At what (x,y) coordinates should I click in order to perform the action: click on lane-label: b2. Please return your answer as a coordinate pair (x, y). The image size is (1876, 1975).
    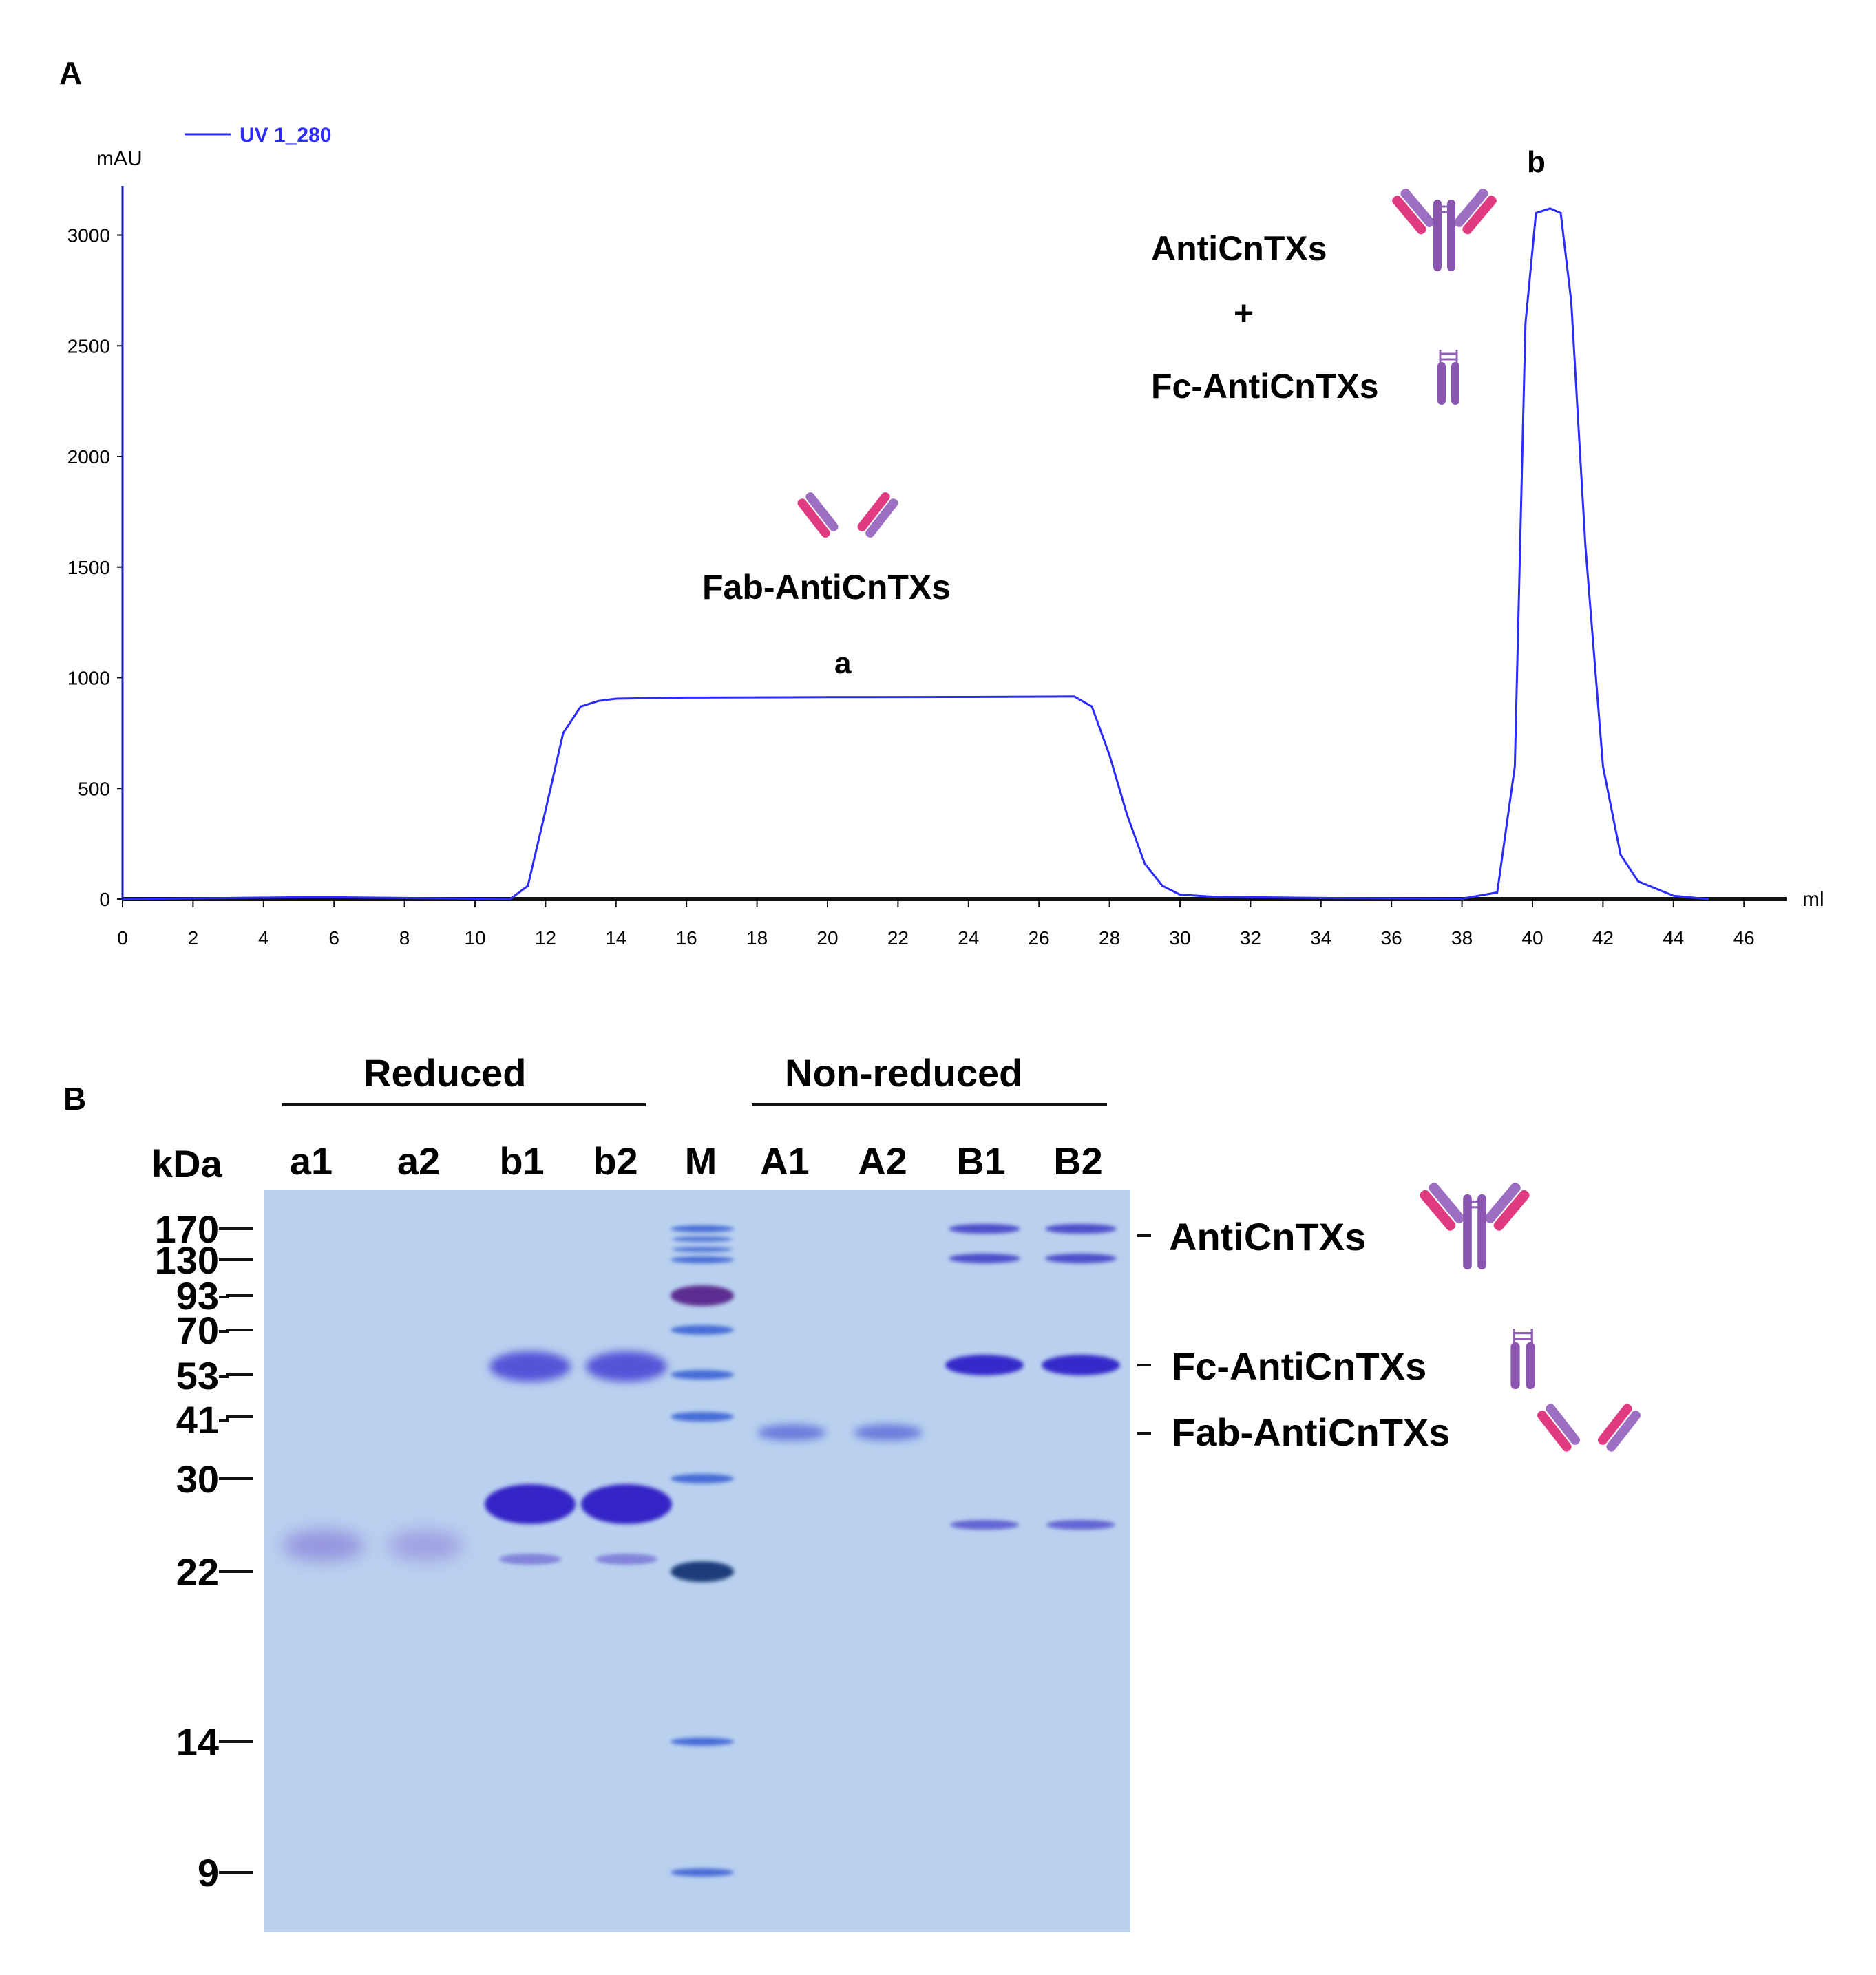
    Looking at the image, I should click on (615, 1161).